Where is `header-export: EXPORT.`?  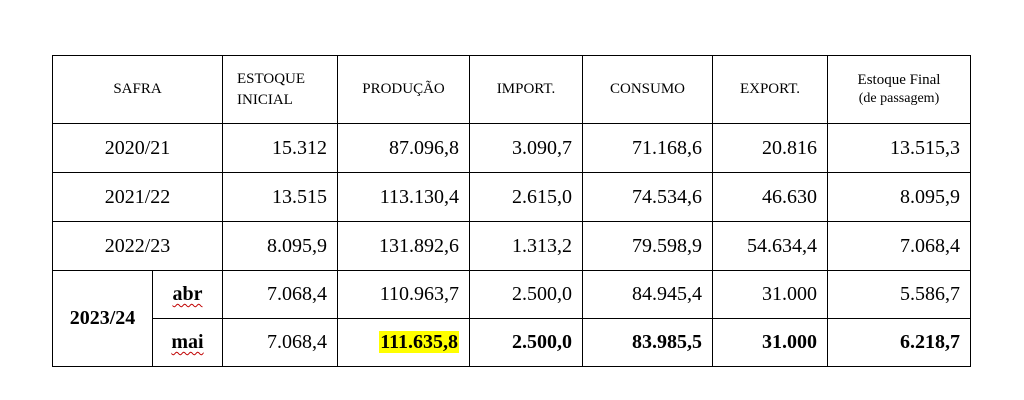
header-export: EXPORT. is located at coordinates (770, 89).